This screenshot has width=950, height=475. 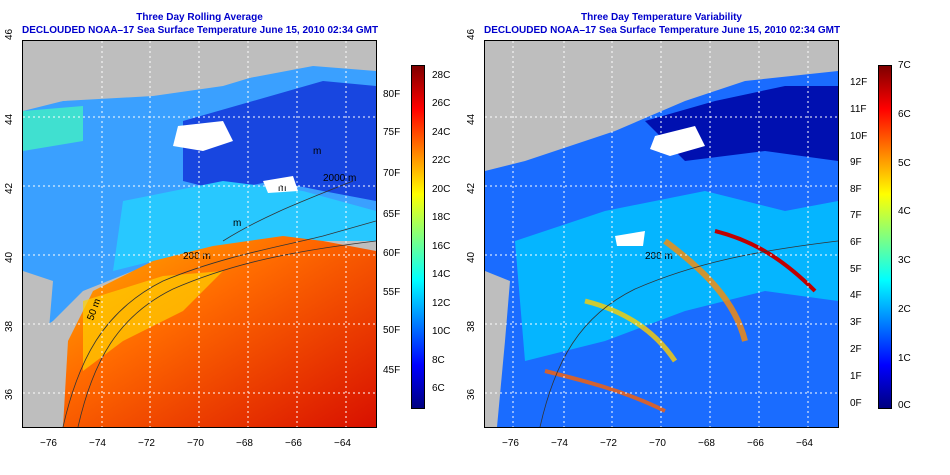 What do you see at coordinates (392, 292) in the screenshot?
I see `left-cbar-f-55: 55F` at bounding box center [392, 292].